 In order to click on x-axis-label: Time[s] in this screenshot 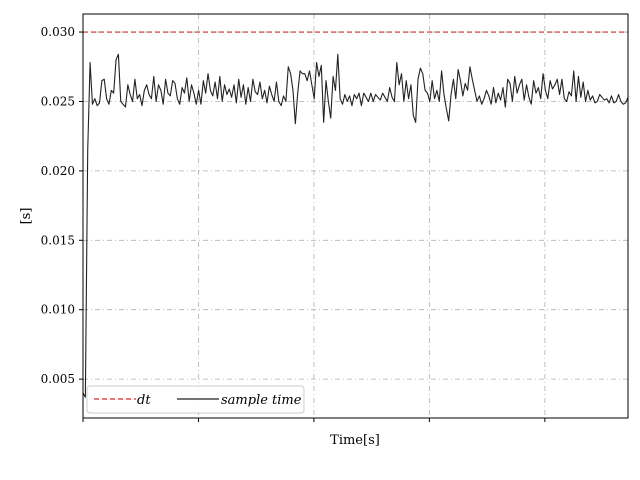, I will do `click(355, 440)`.